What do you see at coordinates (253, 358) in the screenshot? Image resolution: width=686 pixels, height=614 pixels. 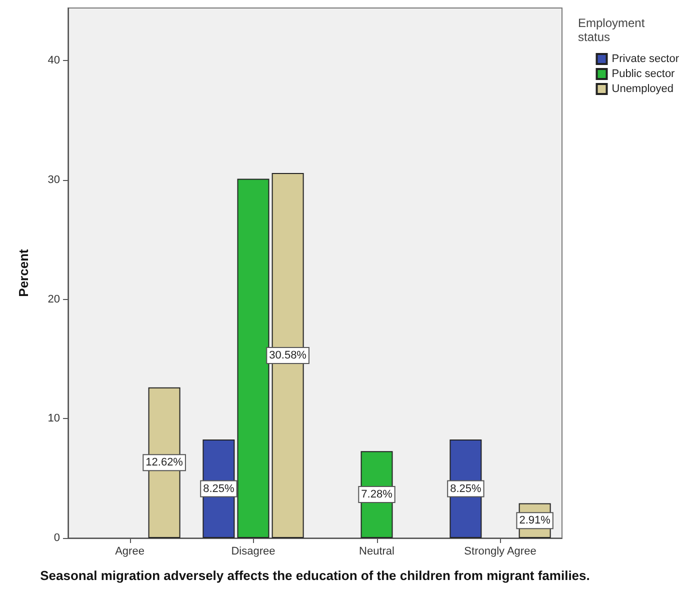 I see `bar` at bounding box center [253, 358].